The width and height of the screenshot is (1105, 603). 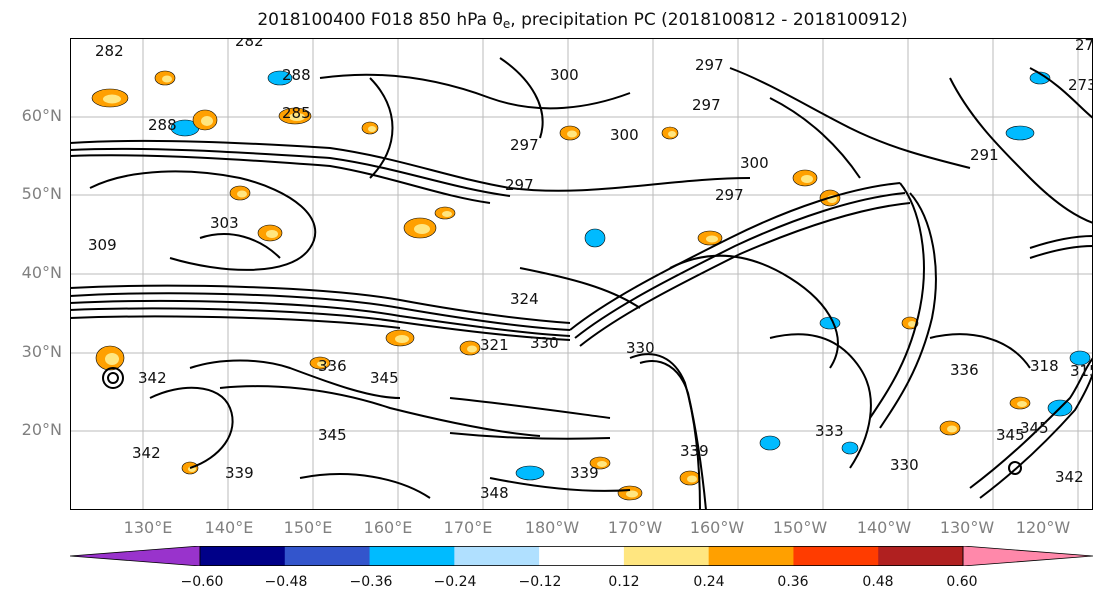 What do you see at coordinates (878, 582) in the screenshot?
I see `colorbar-tick: 0.48` at bounding box center [878, 582].